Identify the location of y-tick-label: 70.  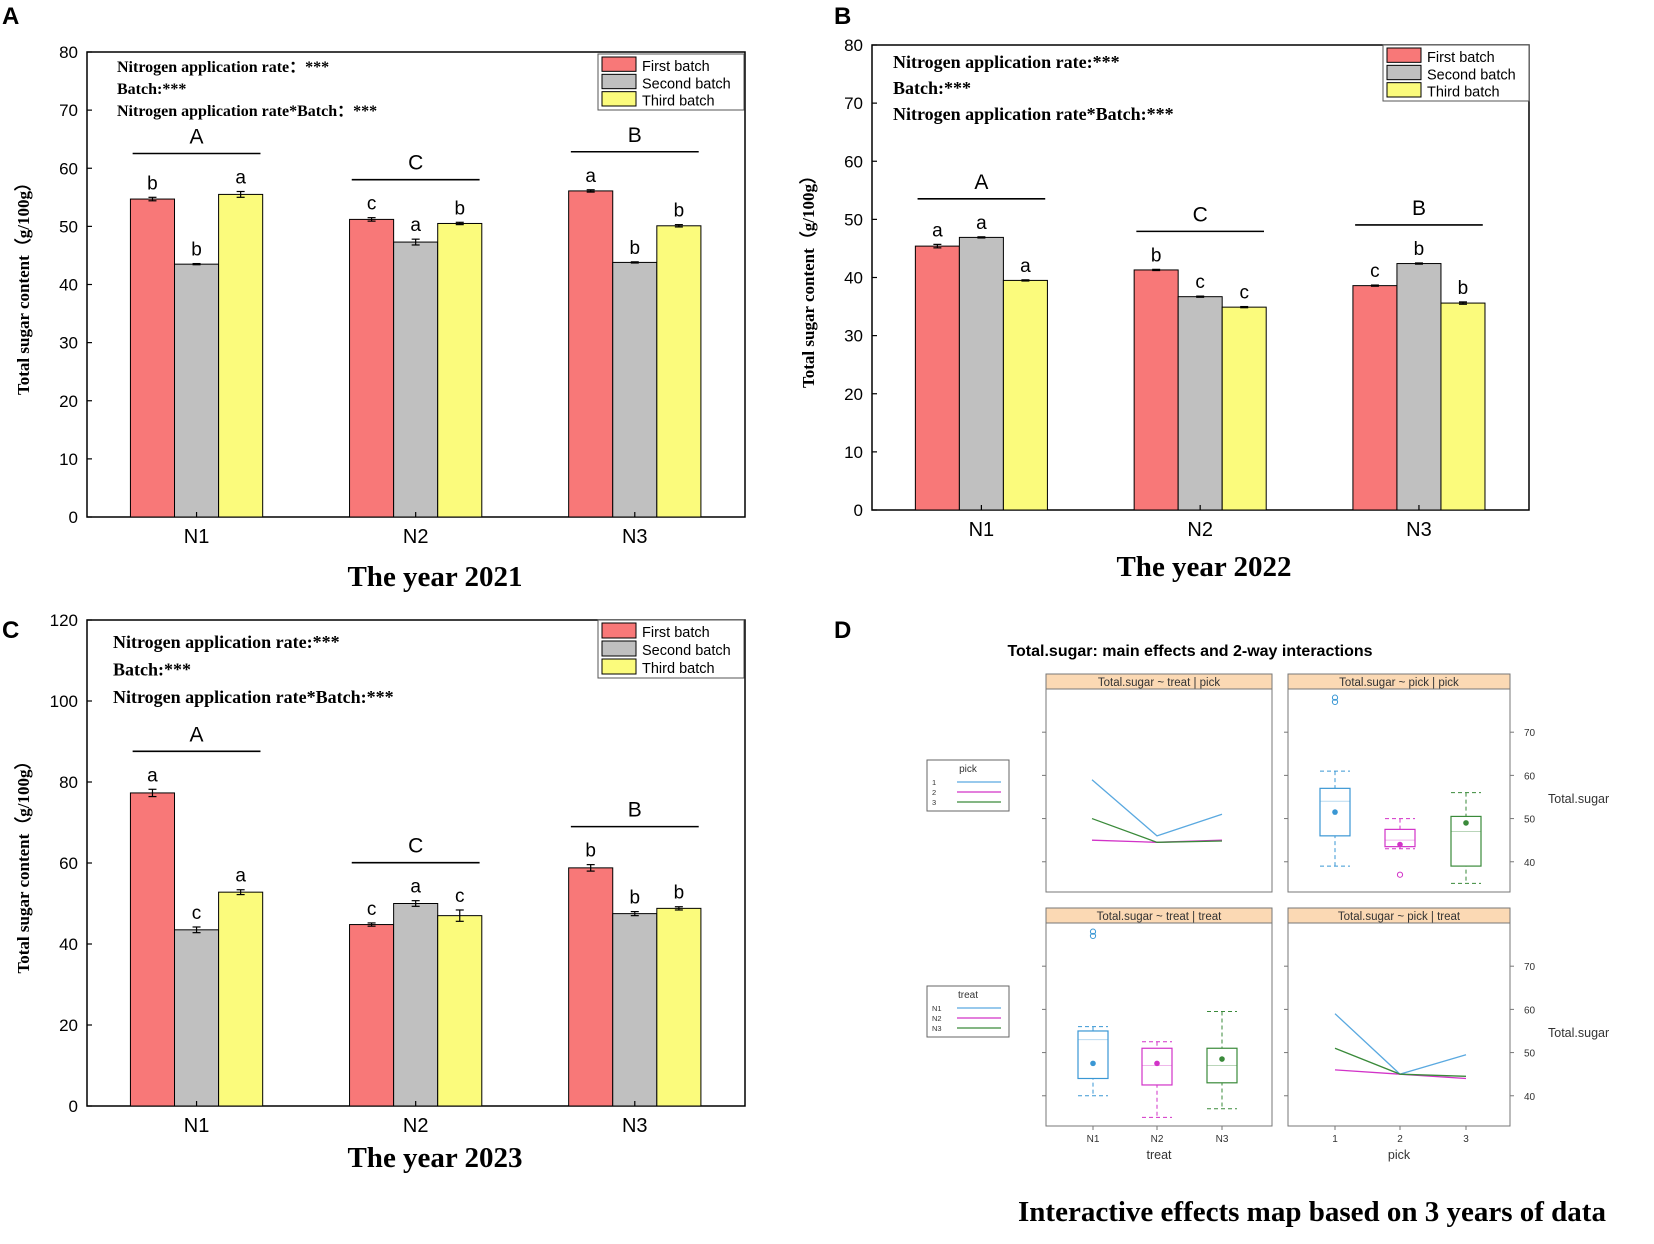
(68, 110).